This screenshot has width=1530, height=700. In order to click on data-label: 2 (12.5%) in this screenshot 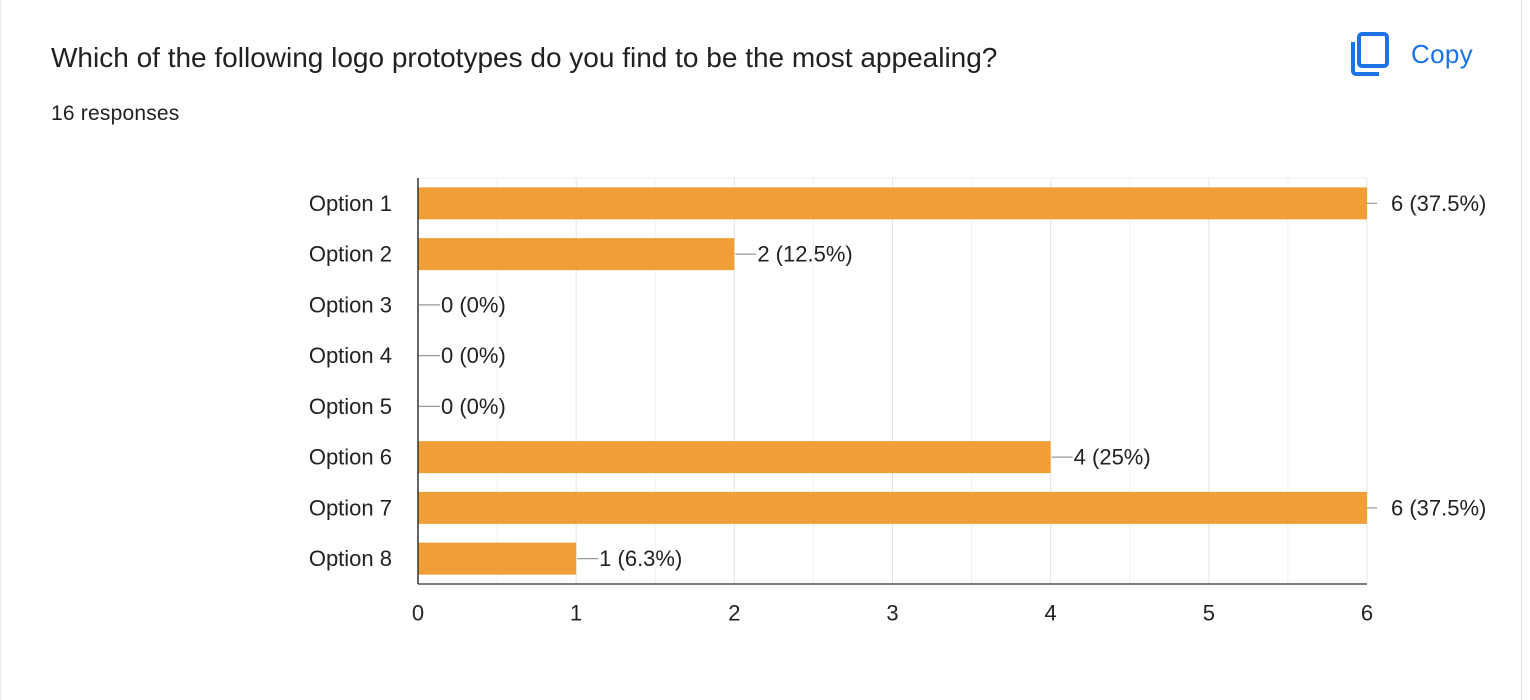, I will do `click(804, 254)`.